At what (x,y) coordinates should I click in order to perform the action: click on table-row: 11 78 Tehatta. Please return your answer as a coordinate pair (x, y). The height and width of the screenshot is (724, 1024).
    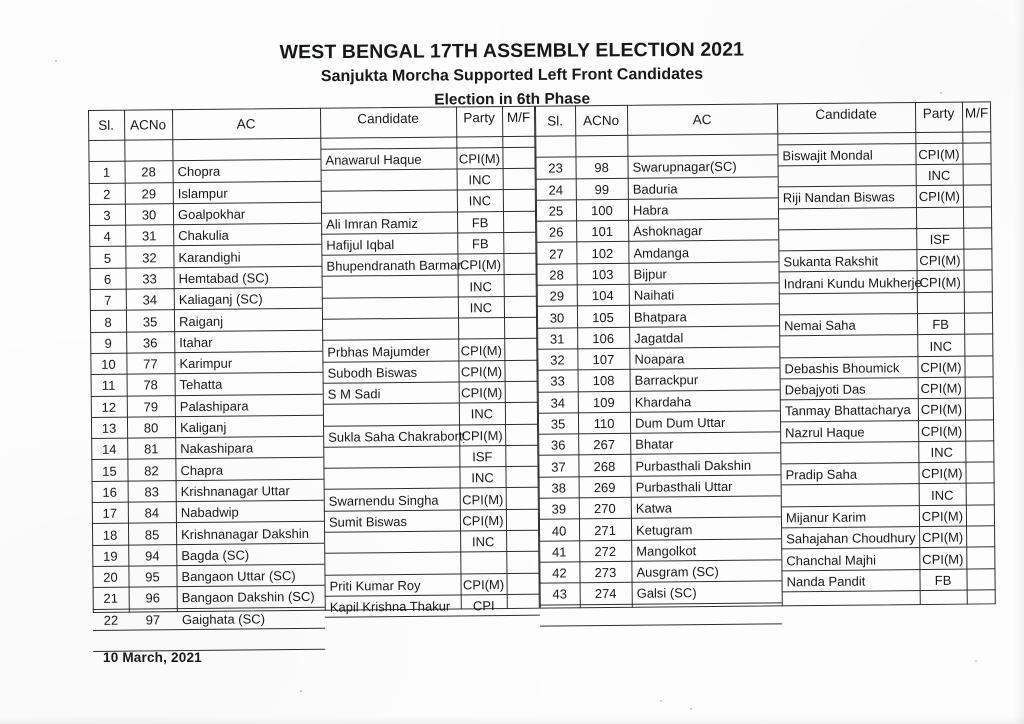
    Looking at the image, I should click on (206, 385).